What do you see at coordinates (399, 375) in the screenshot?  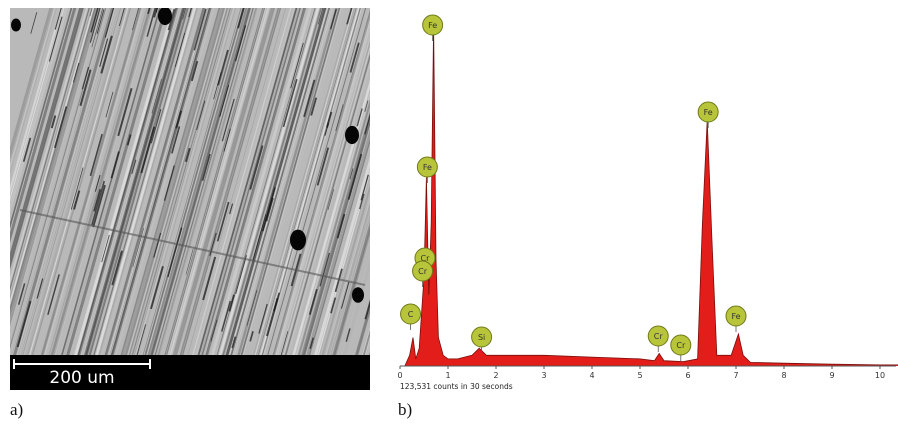 I see `x-tick-label: 0` at bounding box center [399, 375].